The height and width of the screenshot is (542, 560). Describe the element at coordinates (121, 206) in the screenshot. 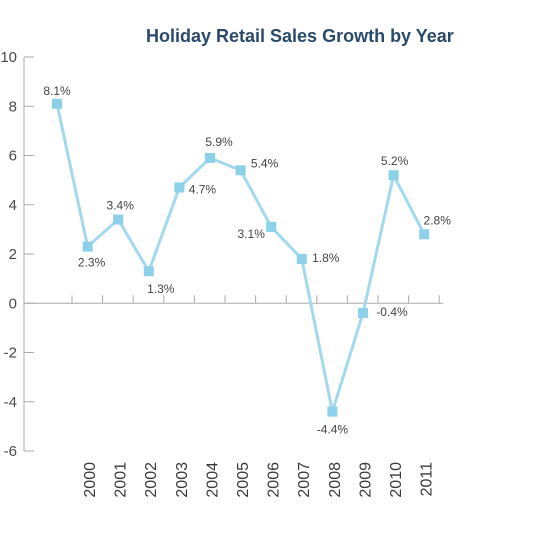

I see `data-label: 3.4%` at that location.